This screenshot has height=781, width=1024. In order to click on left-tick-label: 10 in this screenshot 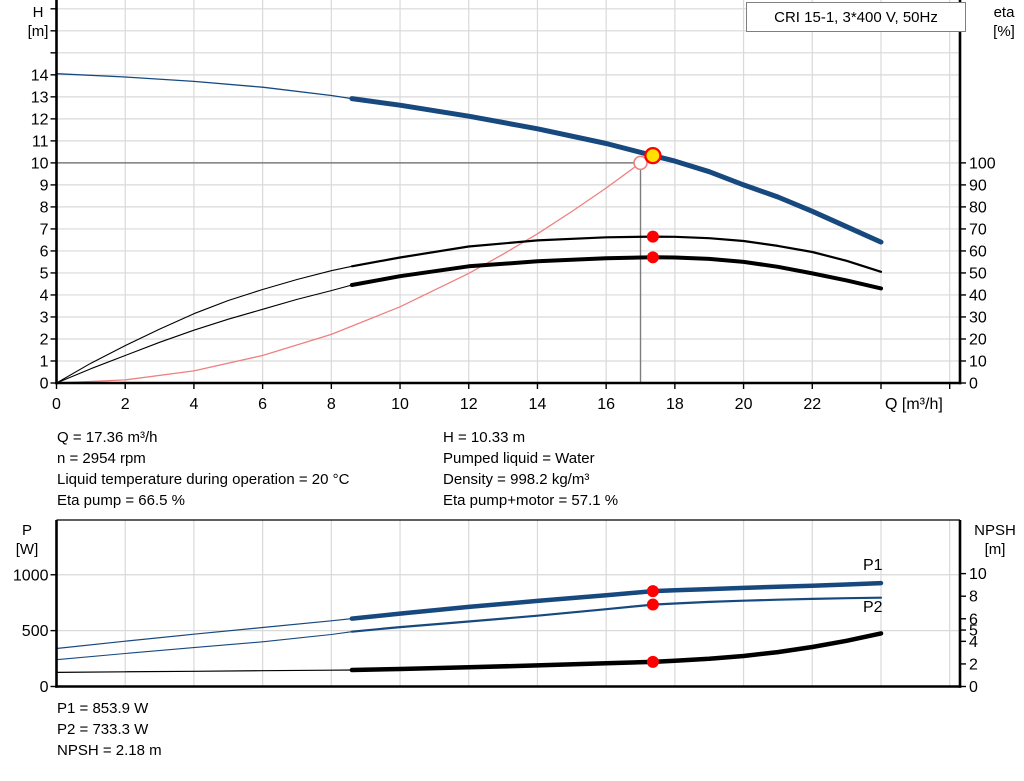, I will do `click(40, 163)`.